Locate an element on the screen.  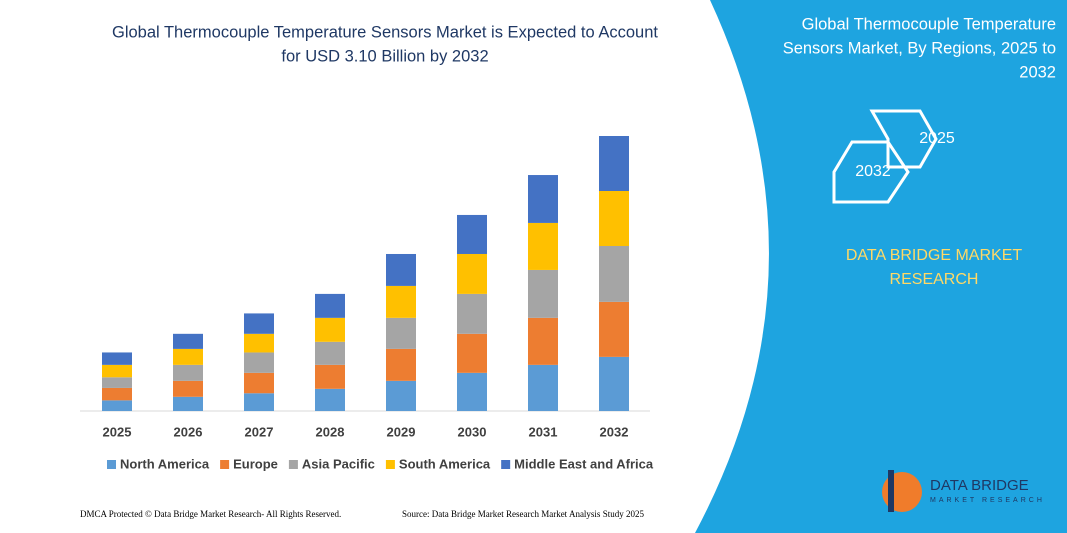
x-tick-label: 2032 is located at coordinates (614, 431).